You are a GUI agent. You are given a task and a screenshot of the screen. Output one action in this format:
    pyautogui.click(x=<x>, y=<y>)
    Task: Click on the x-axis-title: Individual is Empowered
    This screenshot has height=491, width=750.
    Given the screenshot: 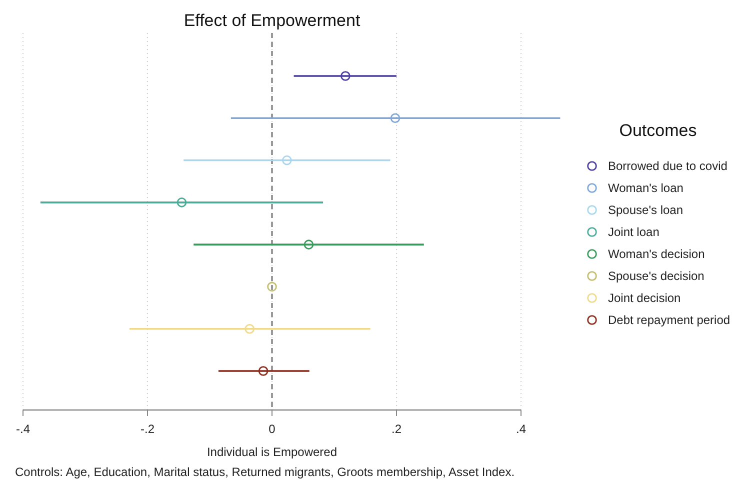 What is the action you would take?
    pyautogui.click(x=272, y=452)
    